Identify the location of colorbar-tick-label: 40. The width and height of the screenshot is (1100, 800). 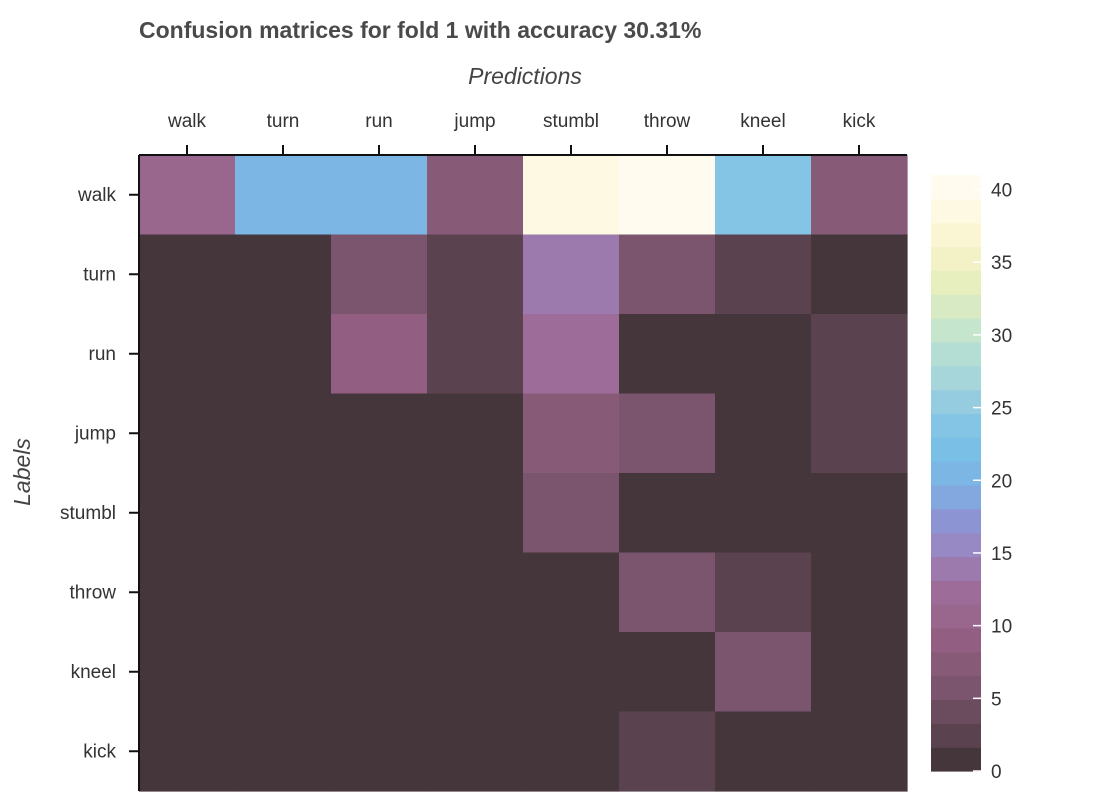
(1001, 191).